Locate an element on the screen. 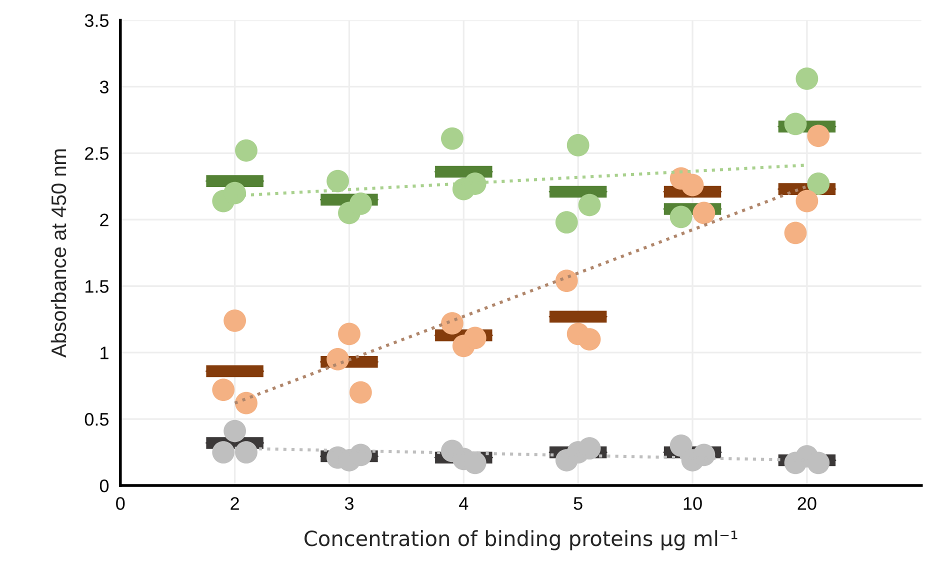 The image size is (926, 578). y-tick-label: 1 is located at coordinates (104, 353).